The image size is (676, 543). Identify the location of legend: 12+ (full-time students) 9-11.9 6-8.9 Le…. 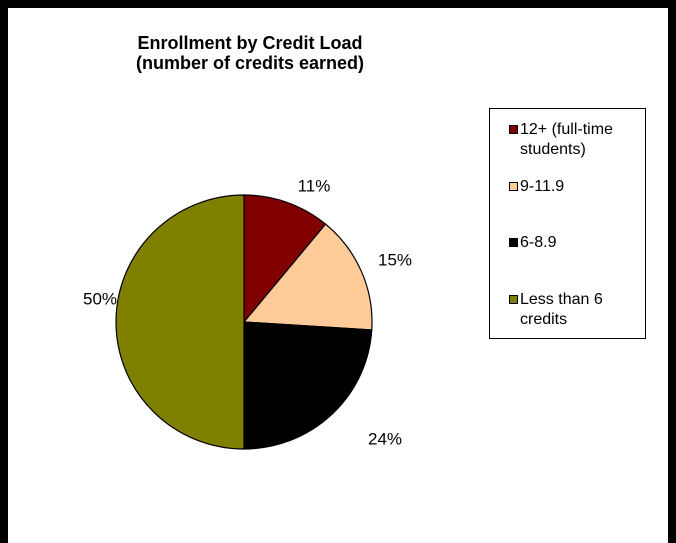
(567, 223).